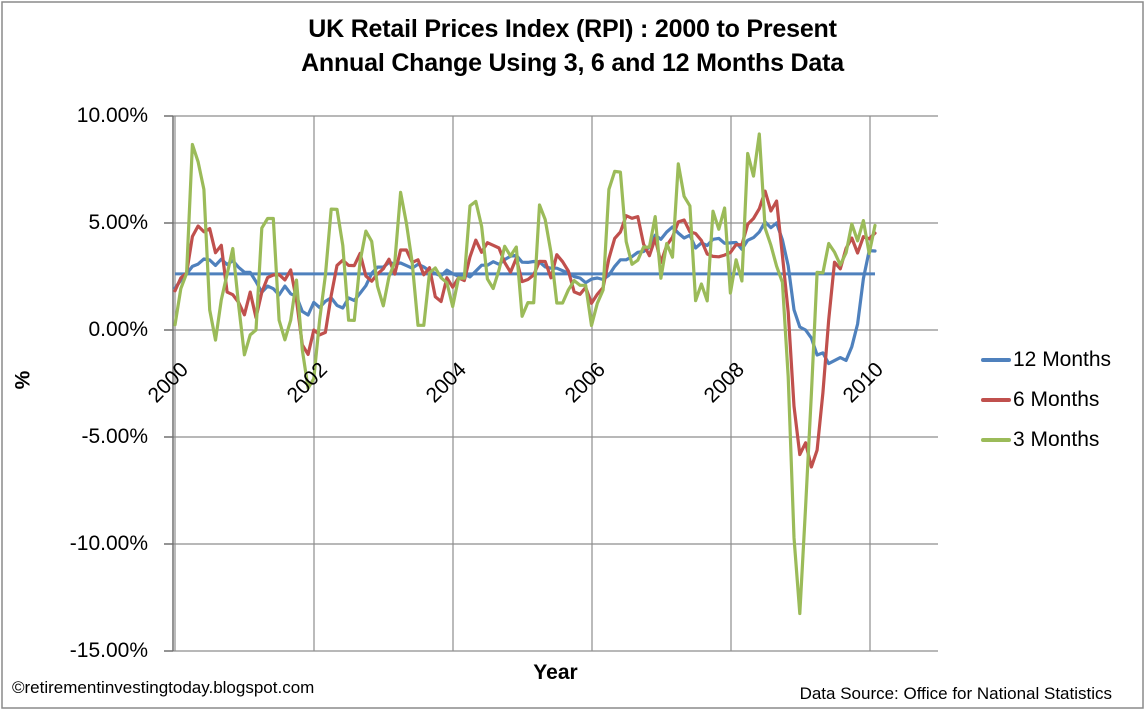 The width and height of the screenshot is (1145, 711). I want to click on y-tick-label-5: 5.00%, so click(118, 222).